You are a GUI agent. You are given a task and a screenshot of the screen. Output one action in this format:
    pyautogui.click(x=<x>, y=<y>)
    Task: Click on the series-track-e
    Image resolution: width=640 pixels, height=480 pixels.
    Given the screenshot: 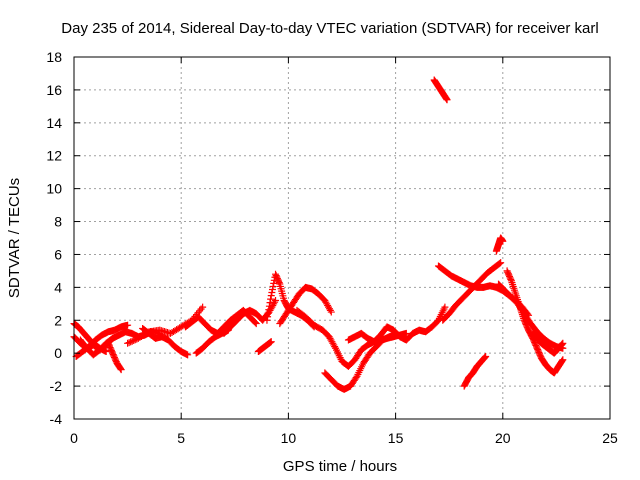 What is the action you would take?
    pyautogui.click(x=114, y=356)
    